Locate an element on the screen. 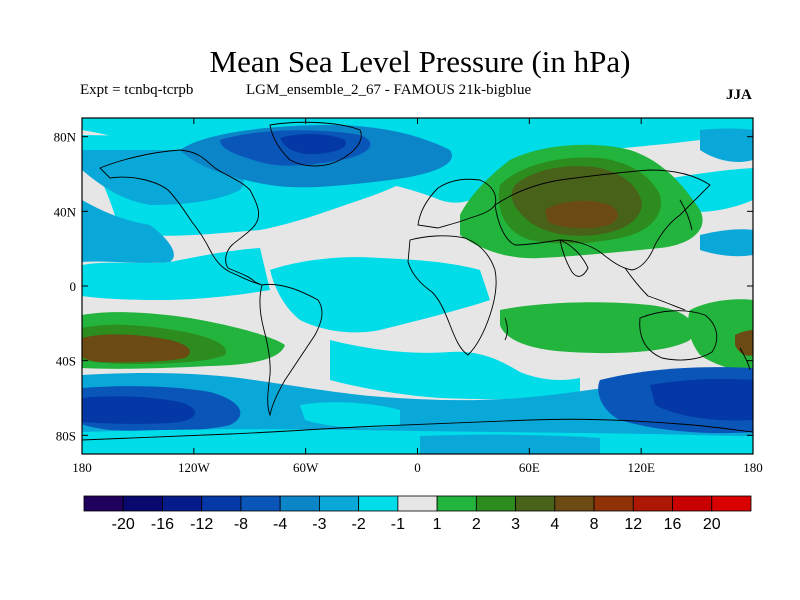  x-tick-label: 60E is located at coordinates (529, 467).